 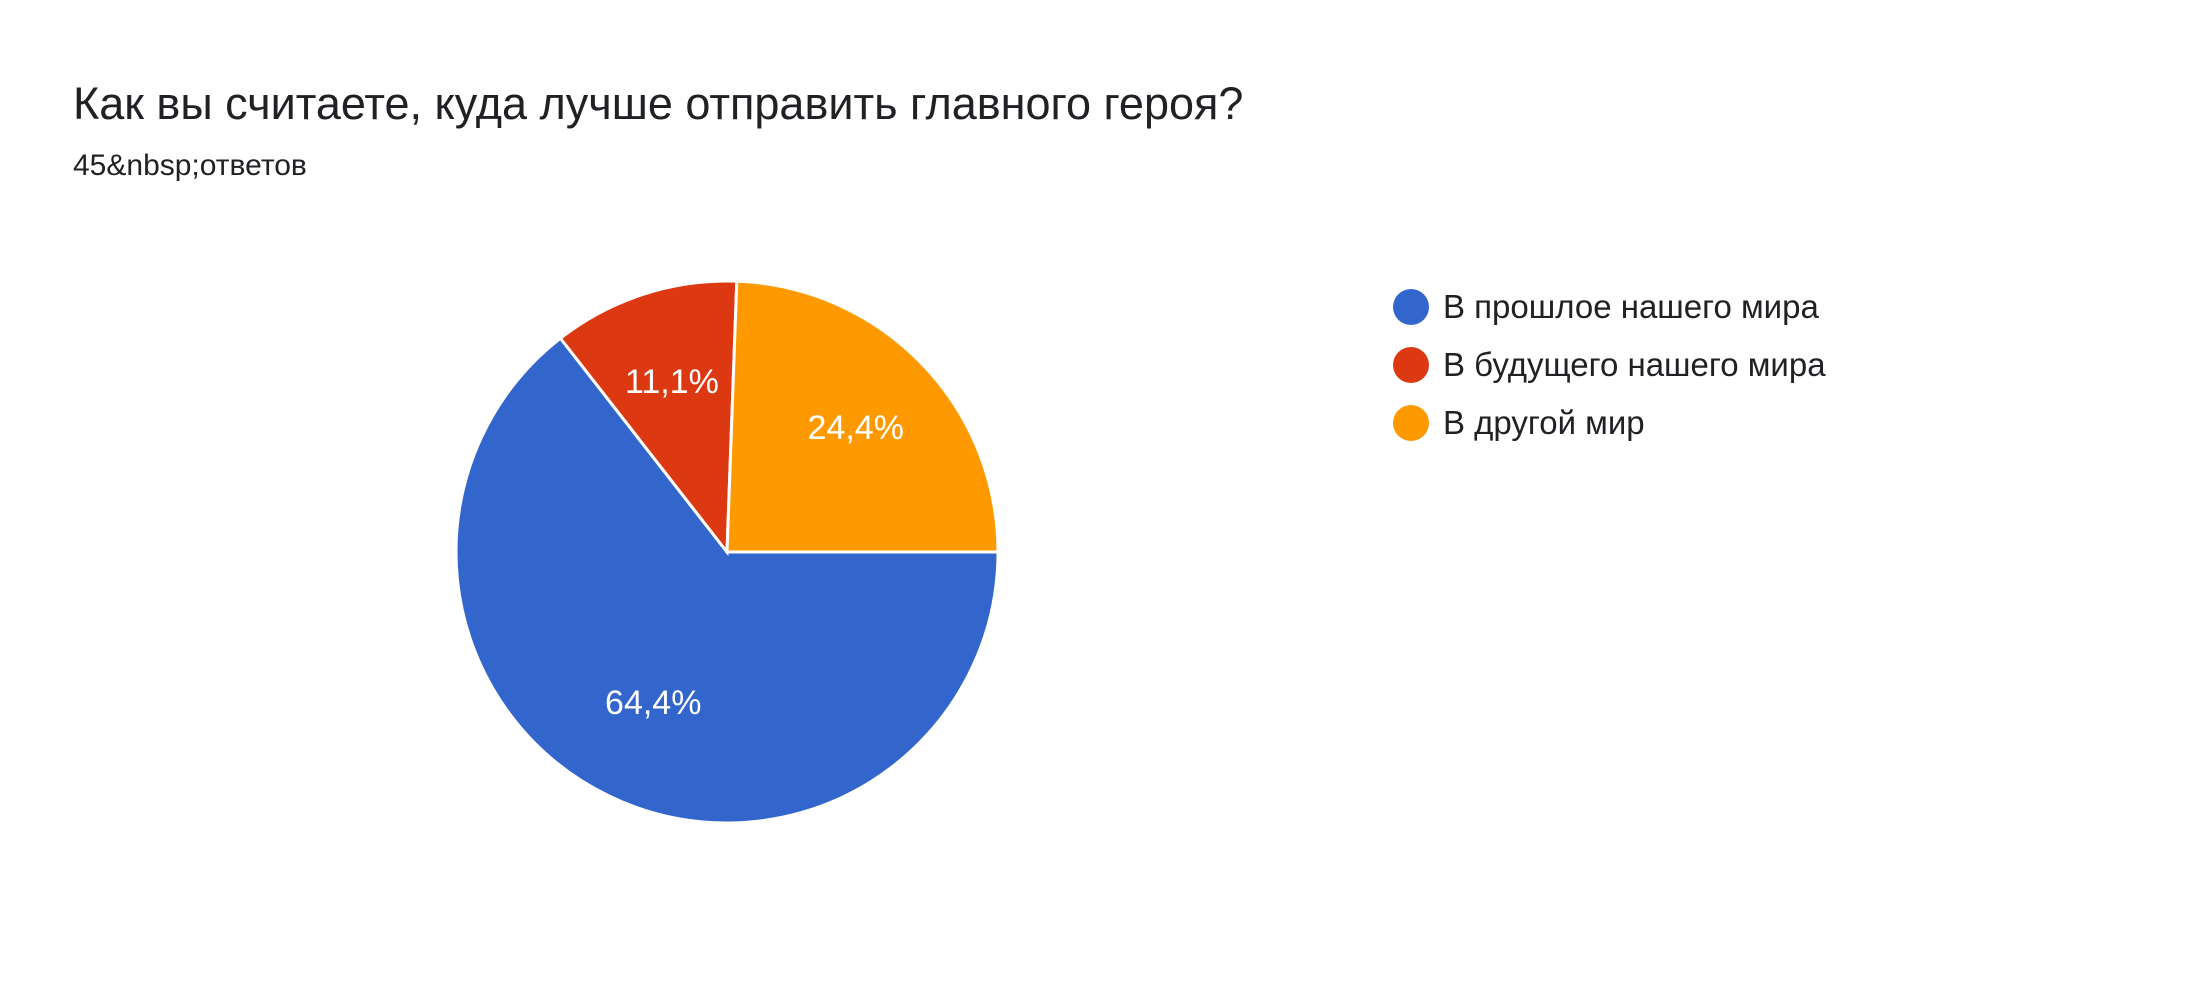 I want to click on slice-percent-label: 11,1%, so click(x=672, y=382).